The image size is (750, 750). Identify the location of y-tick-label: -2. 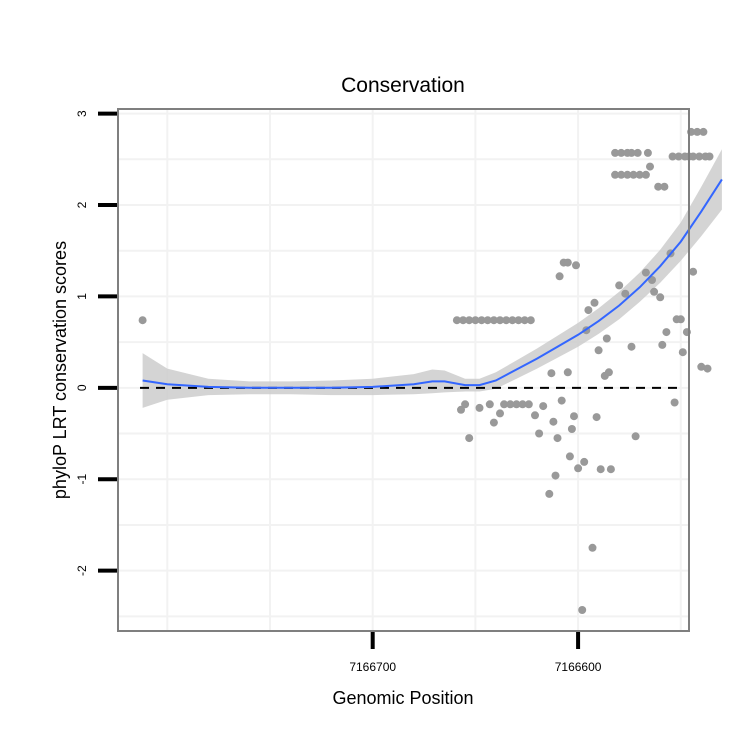
(82, 570).